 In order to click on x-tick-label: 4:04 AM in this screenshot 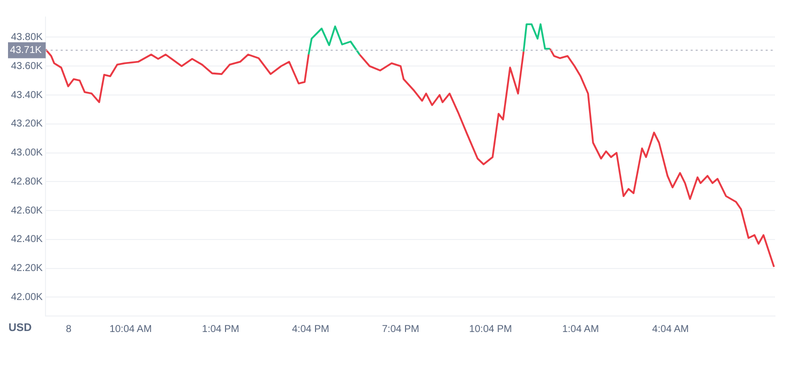, I will do `click(670, 329)`.